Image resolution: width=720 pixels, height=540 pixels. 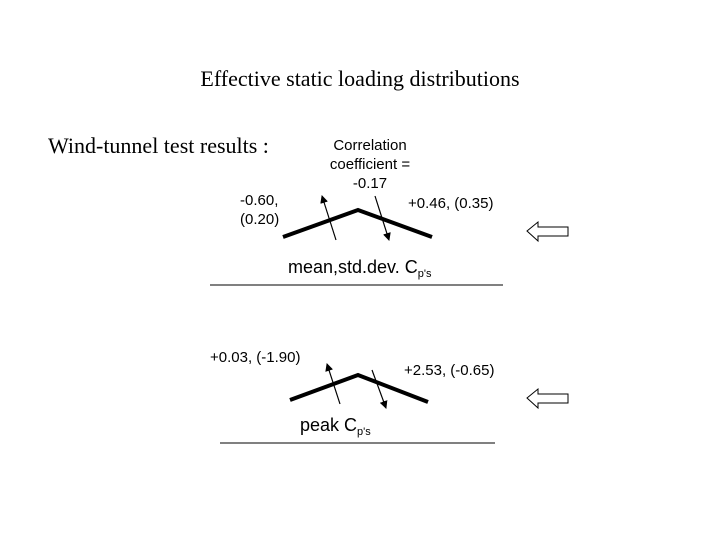 What do you see at coordinates (360, 78) in the screenshot?
I see `title: Effective static loading distributions` at bounding box center [360, 78].